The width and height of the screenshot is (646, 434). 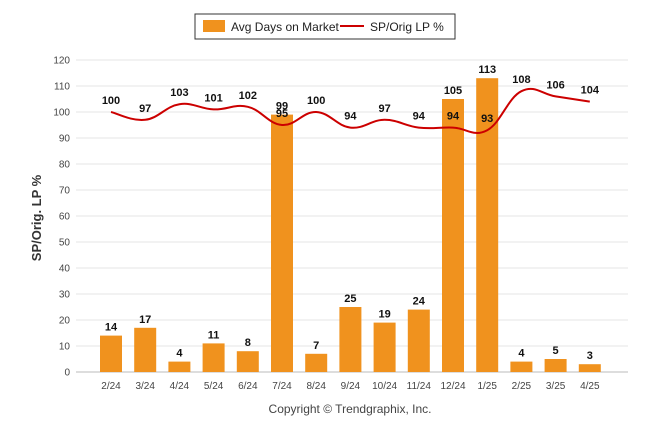 What do you see at coordinates (407, 27) in the screenshot?
I see `legend-line-label: SP/Orig LP %` at bounding box center [407, 27].